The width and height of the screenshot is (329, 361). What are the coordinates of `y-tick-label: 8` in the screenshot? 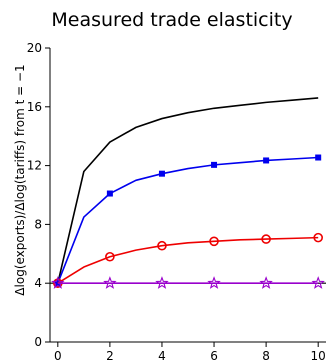 It's located at (38, 224).